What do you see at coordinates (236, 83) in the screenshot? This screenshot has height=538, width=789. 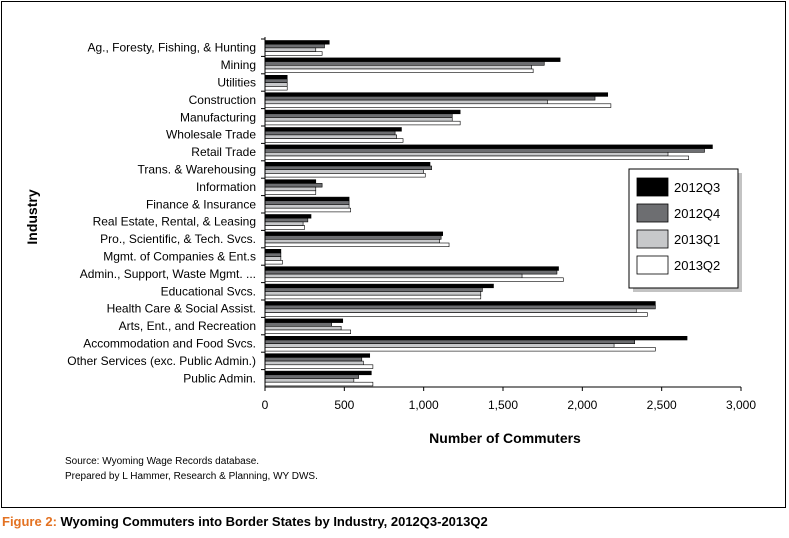 I see `category-label: Utilities` at bounding box center [236, 83].